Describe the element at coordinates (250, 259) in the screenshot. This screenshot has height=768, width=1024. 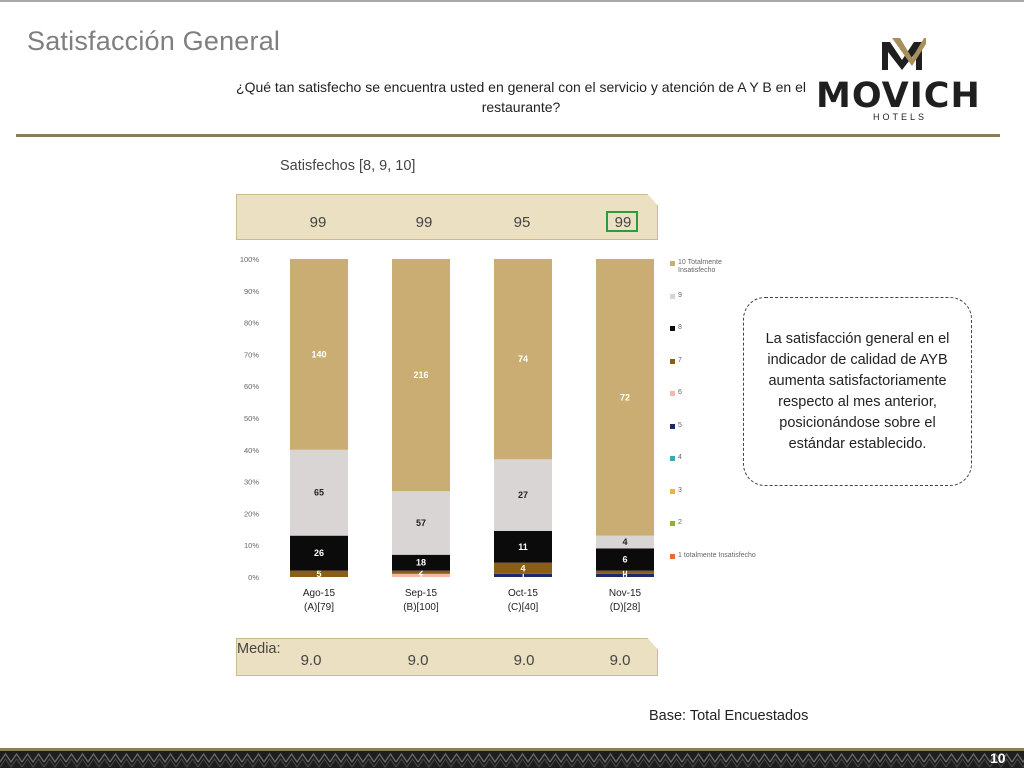
I see `y-tick-label: 100%` at that location.